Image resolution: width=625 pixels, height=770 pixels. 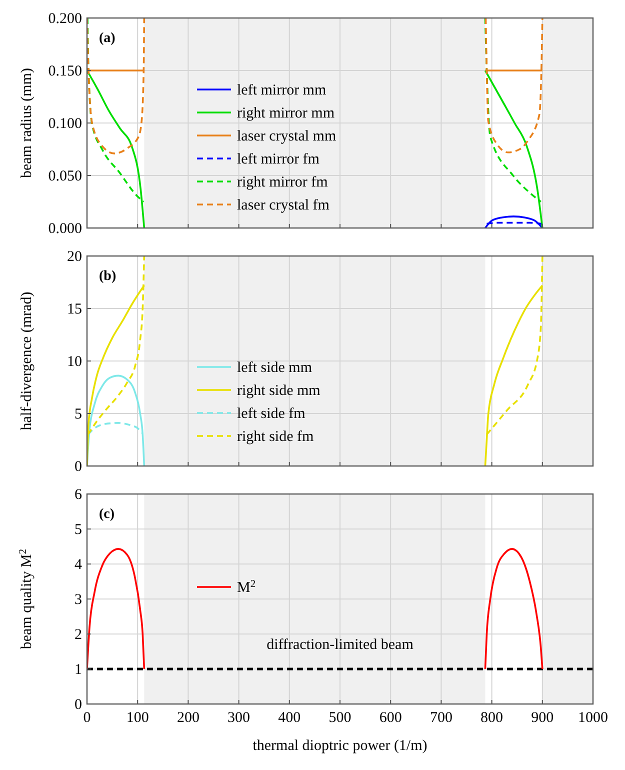 What do you see at coordinates (65, 176) in the screenshot?
I see `y-tick-label: 0.050` at bounding box center [65, 176].